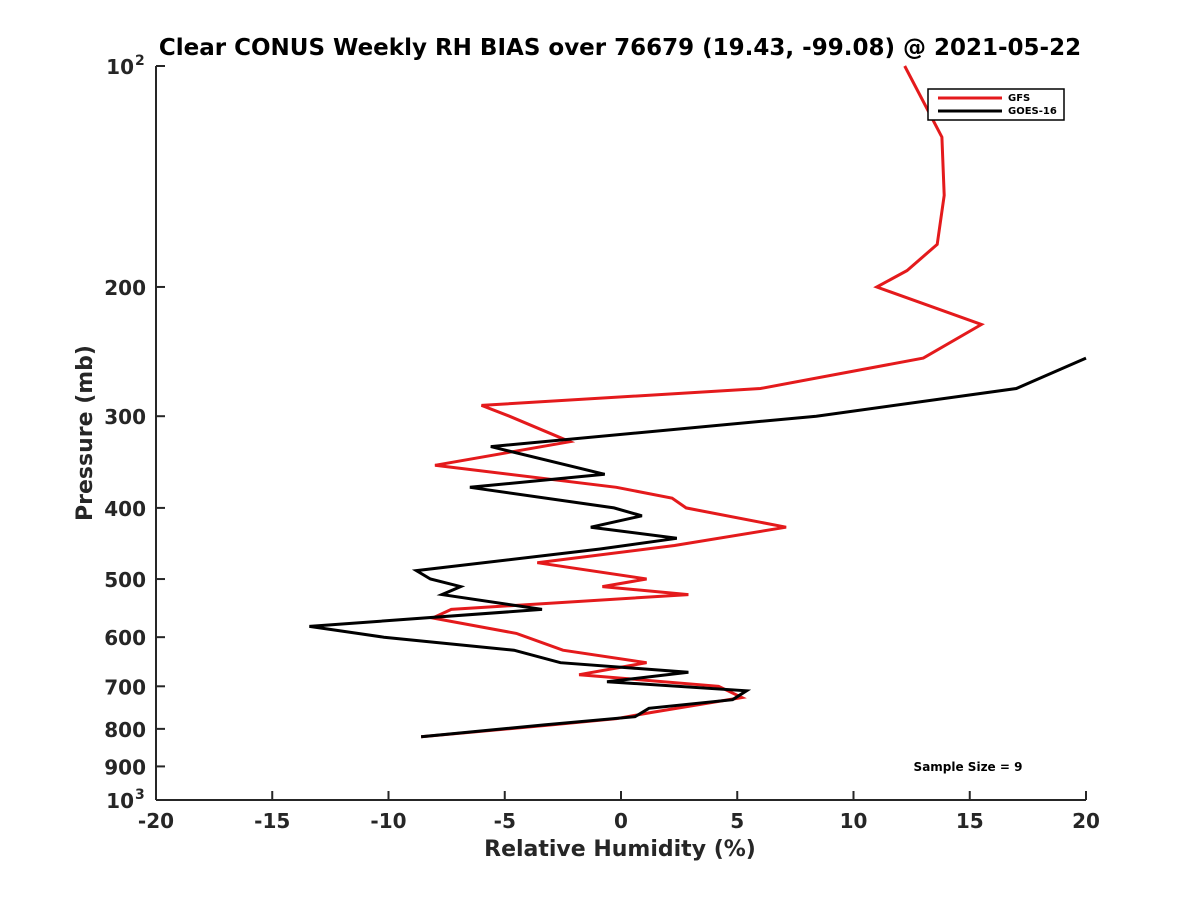 This screenshot has height=900, width=1200. I want to click on x-tick-label: -5, so click(505, 821).